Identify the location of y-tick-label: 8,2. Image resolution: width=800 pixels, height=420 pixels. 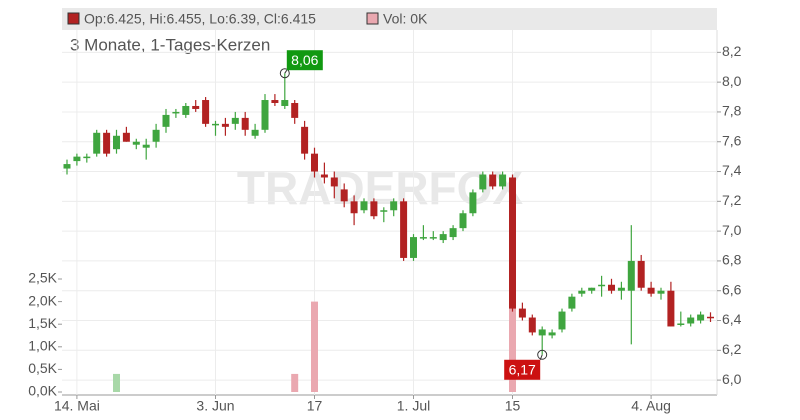
(732, 51).